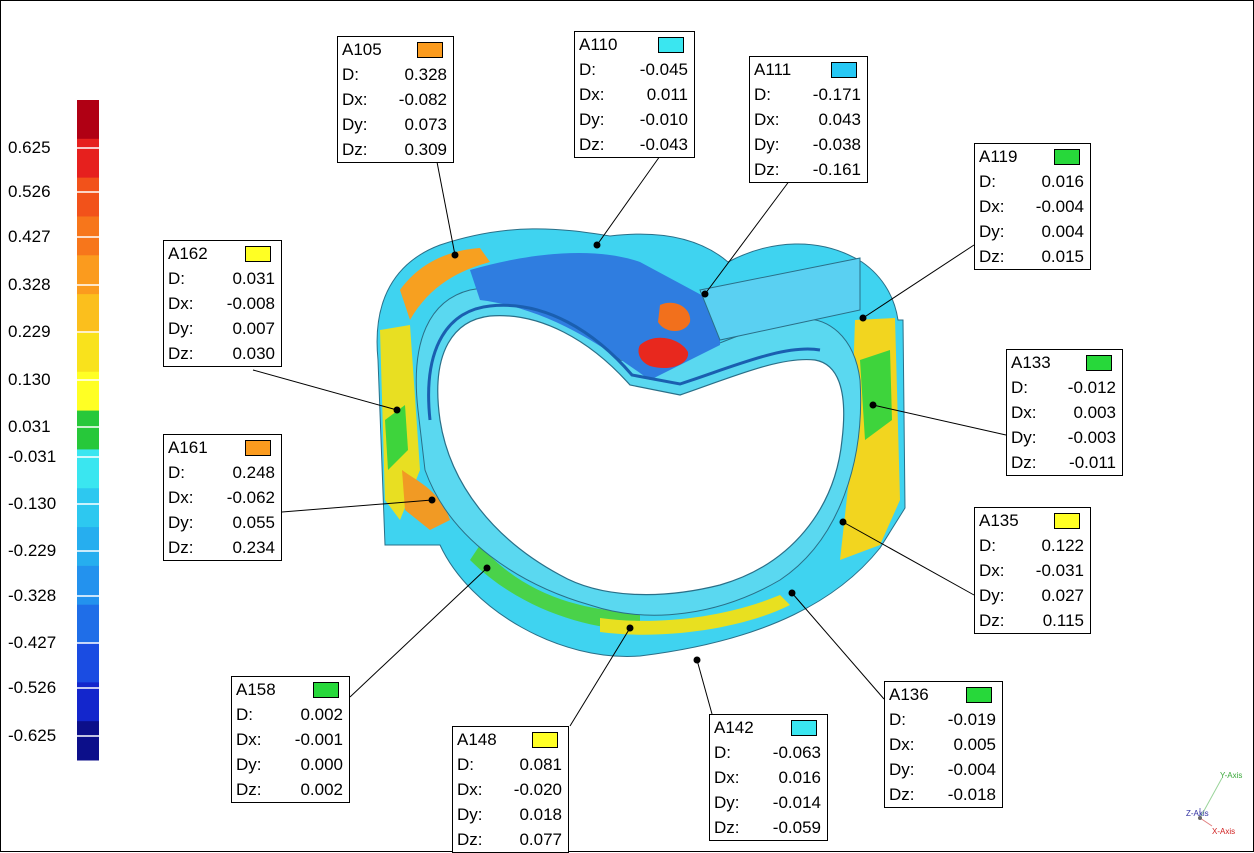  What do you see at coordinates (663, 69) in the screenshot?
I see `field-value: -0.045` at bounding box center [663, 69].